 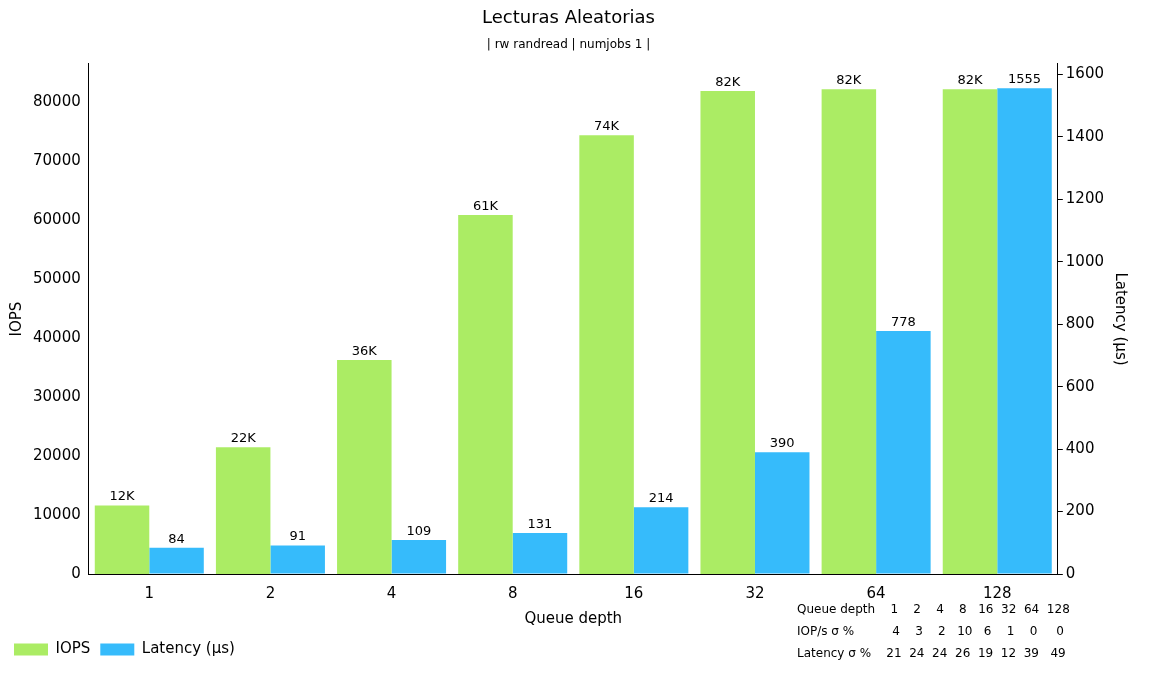 What do you see at coordinates (1024, 79) in the screenshot?
I see `data-label: 1555` at bounding box center [1024, 79].